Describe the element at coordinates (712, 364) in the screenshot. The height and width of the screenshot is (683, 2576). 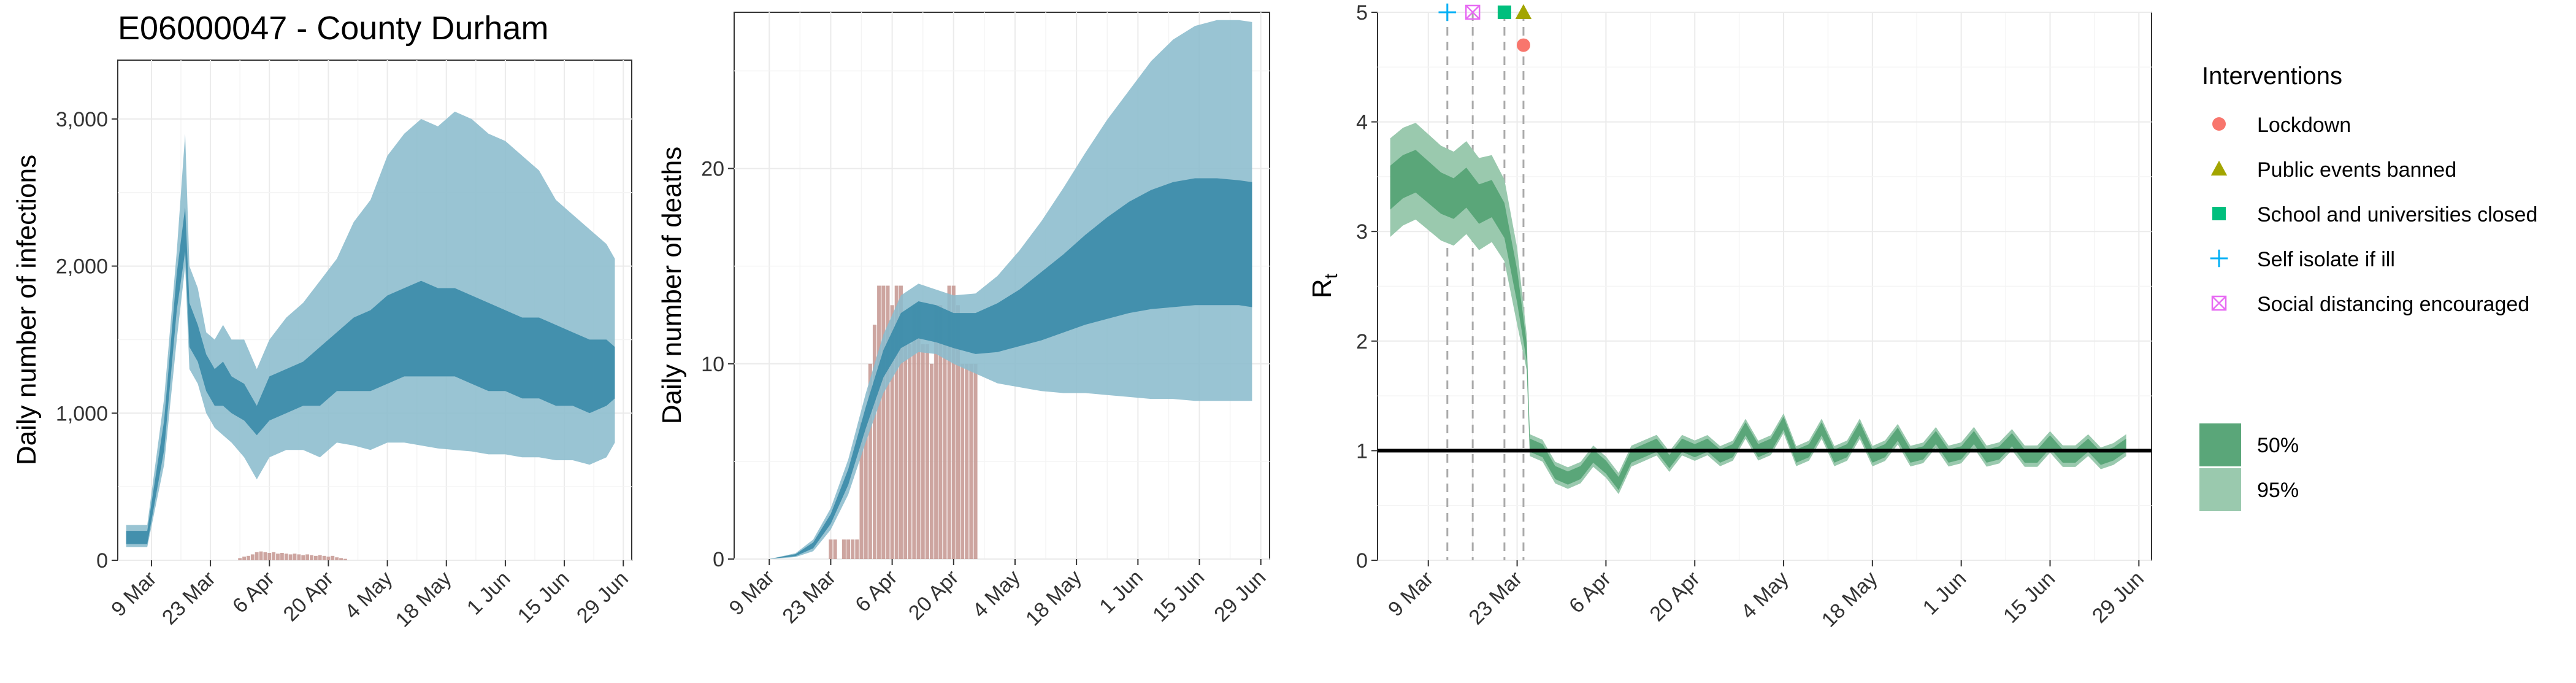
I see `y-tick-label: 10` at that location.